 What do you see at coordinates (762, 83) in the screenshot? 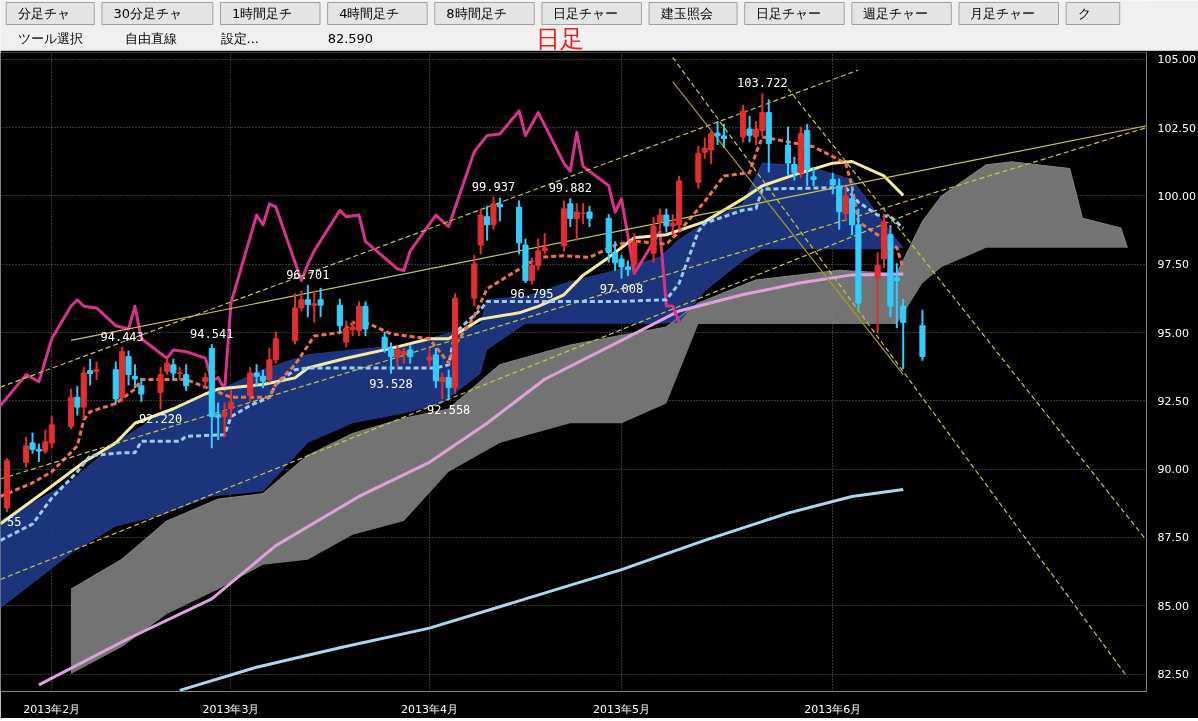
I see `annotation: 103.722` at bounding box center [762, 83].